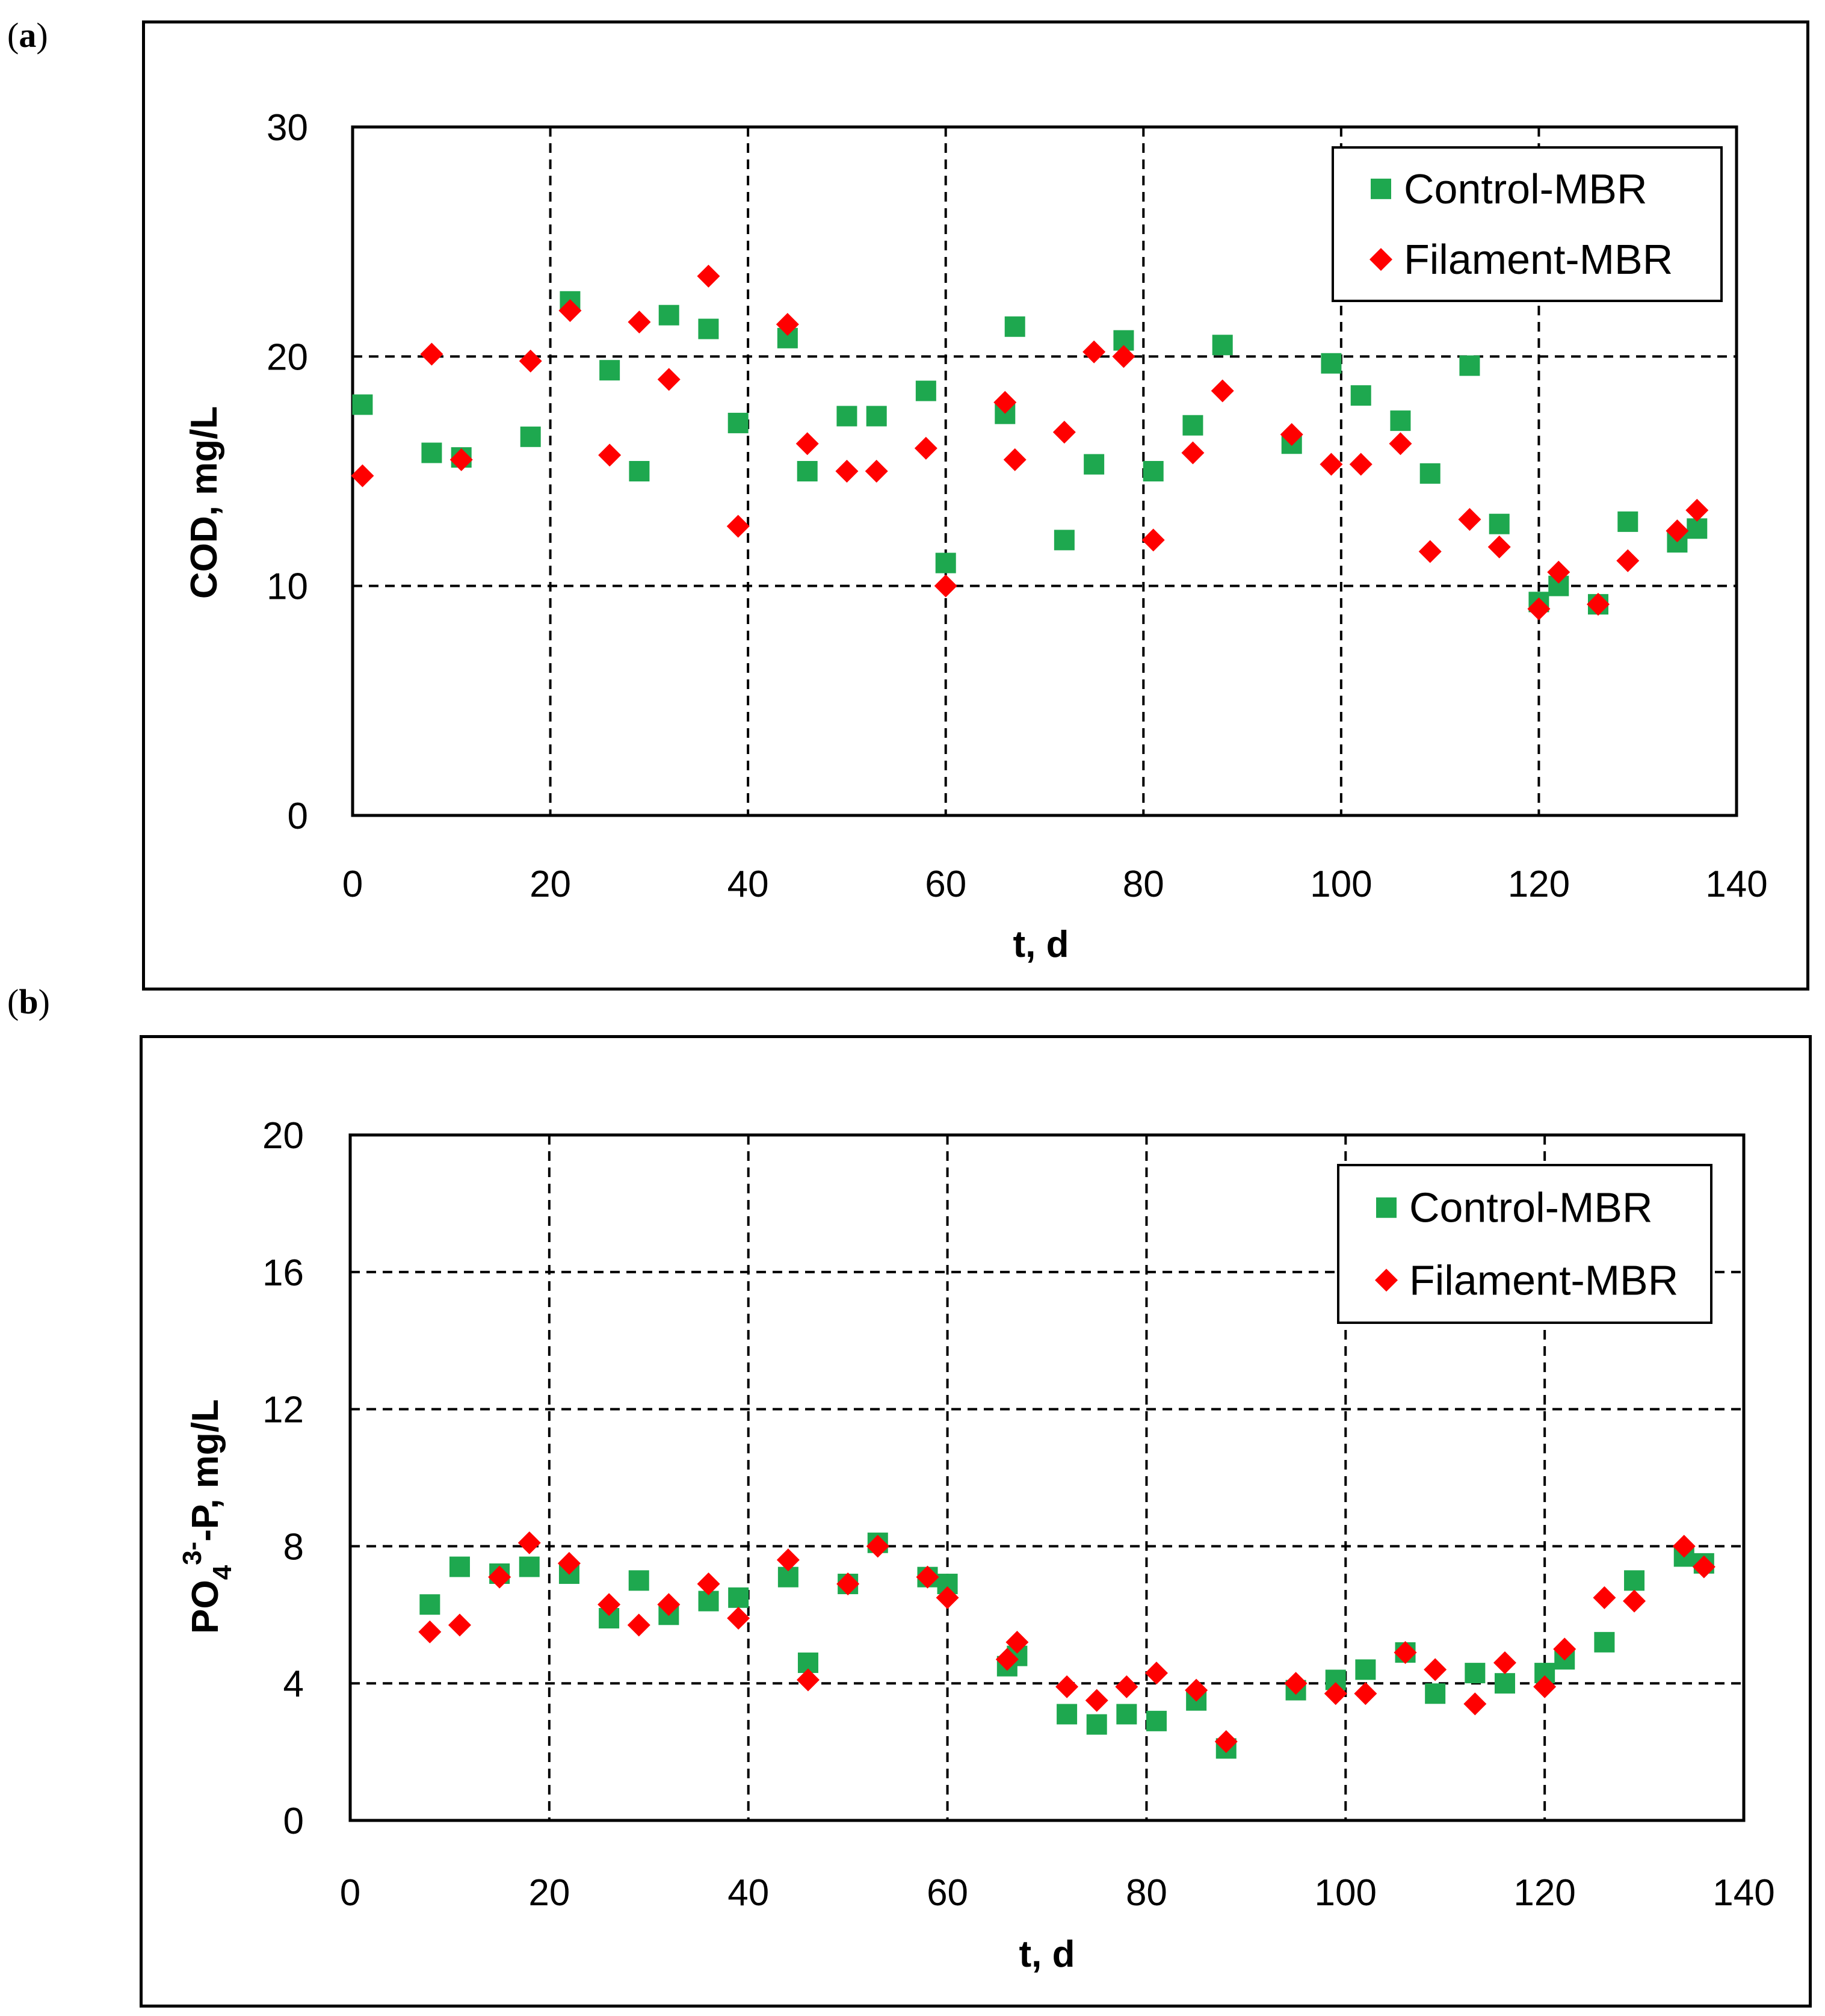 The width and height of the screenshot is (1825, 2016). Describe the element at coordinates (1047, 1955) in the screenshot. I see `x-axis-title-b: t, d` at that location.